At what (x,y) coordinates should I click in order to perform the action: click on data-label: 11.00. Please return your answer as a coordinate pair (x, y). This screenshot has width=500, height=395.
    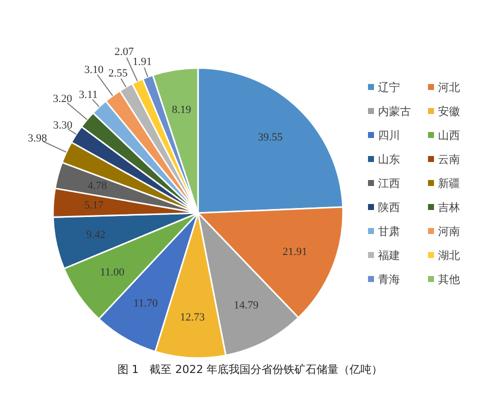
    Looking at the image, I should click on (112, 272).